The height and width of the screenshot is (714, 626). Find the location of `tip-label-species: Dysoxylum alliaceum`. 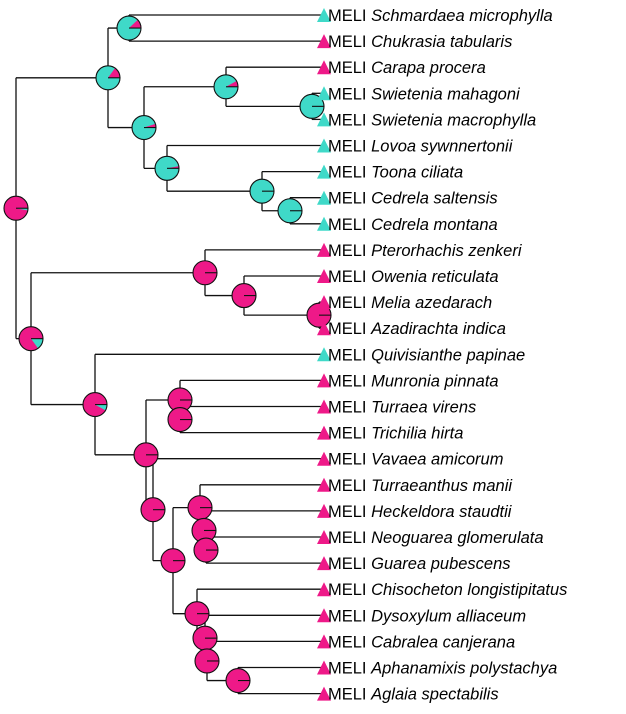

tip-label-species: Dysoxylum alliaceum is located at coordinates (448, 616).